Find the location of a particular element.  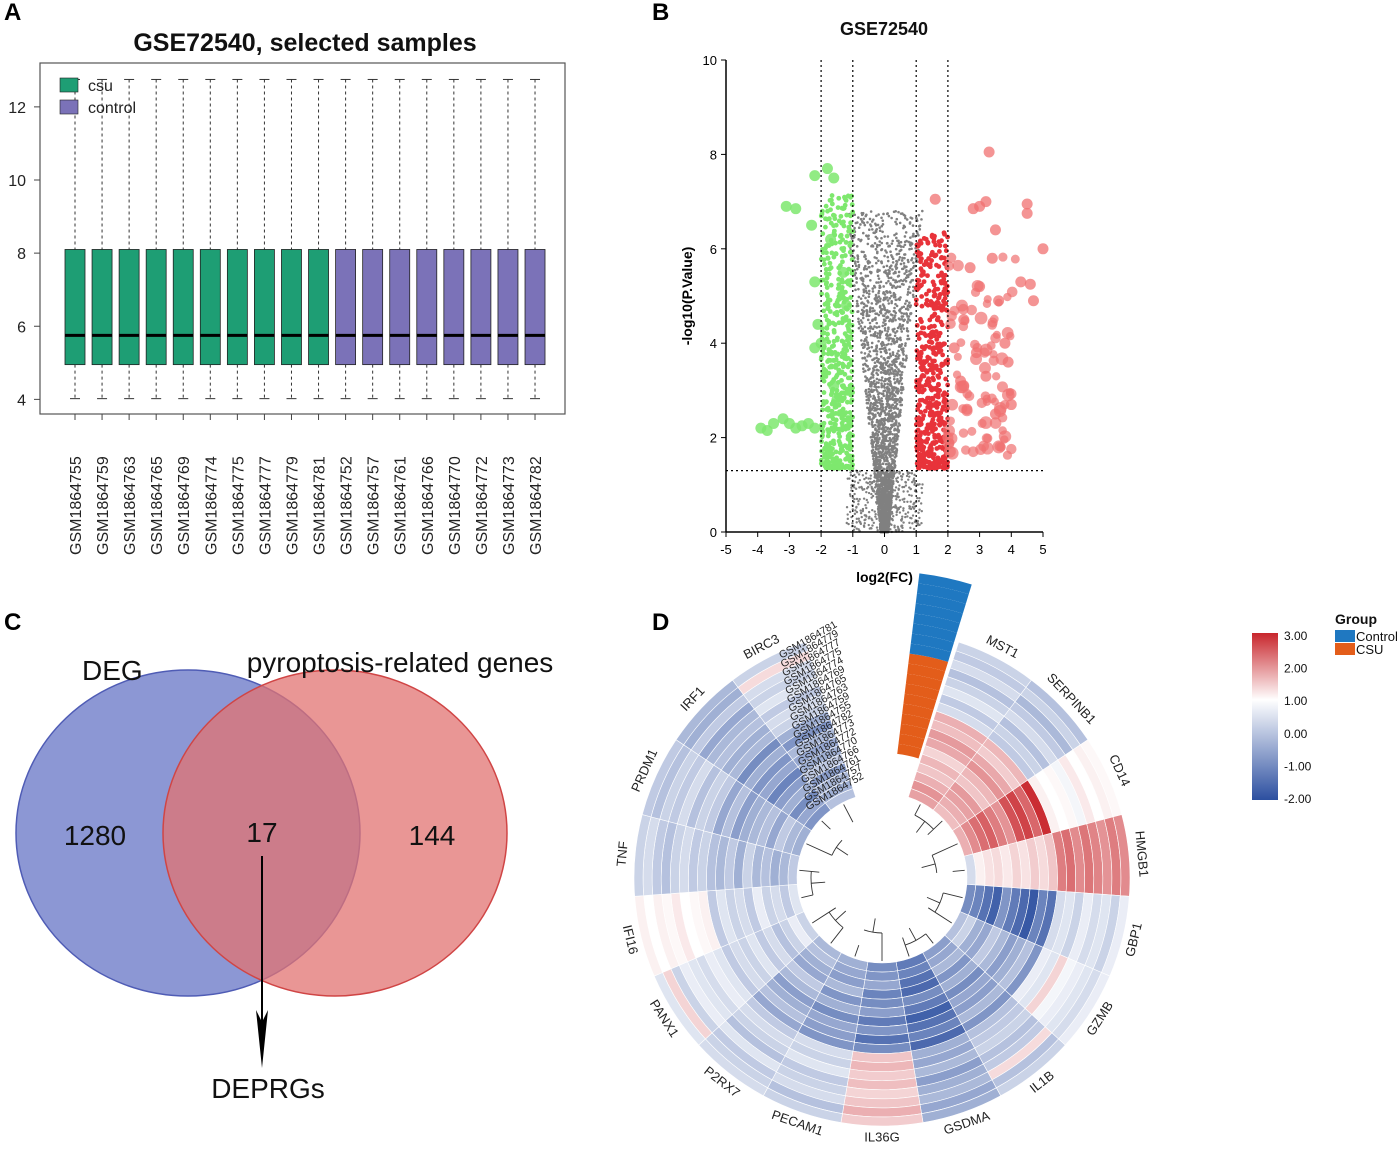

color-scale-label: -2.00 is located at coordinates (1298, 799).